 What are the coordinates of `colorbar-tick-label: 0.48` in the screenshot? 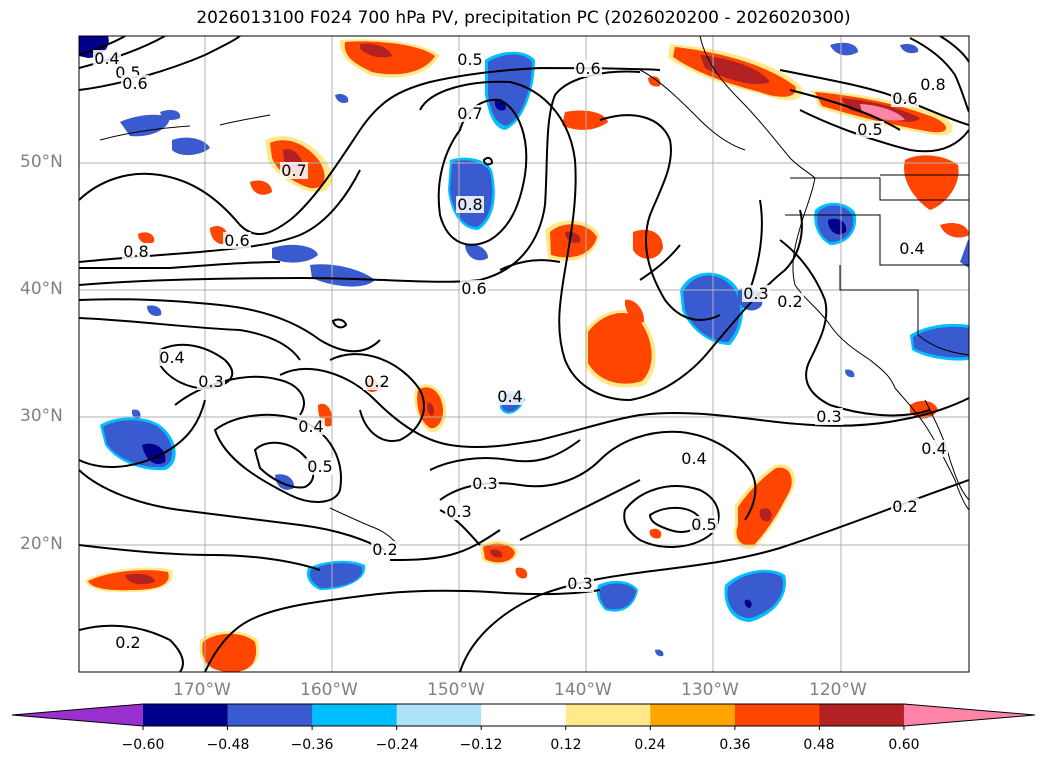 It's located at (819, 745).